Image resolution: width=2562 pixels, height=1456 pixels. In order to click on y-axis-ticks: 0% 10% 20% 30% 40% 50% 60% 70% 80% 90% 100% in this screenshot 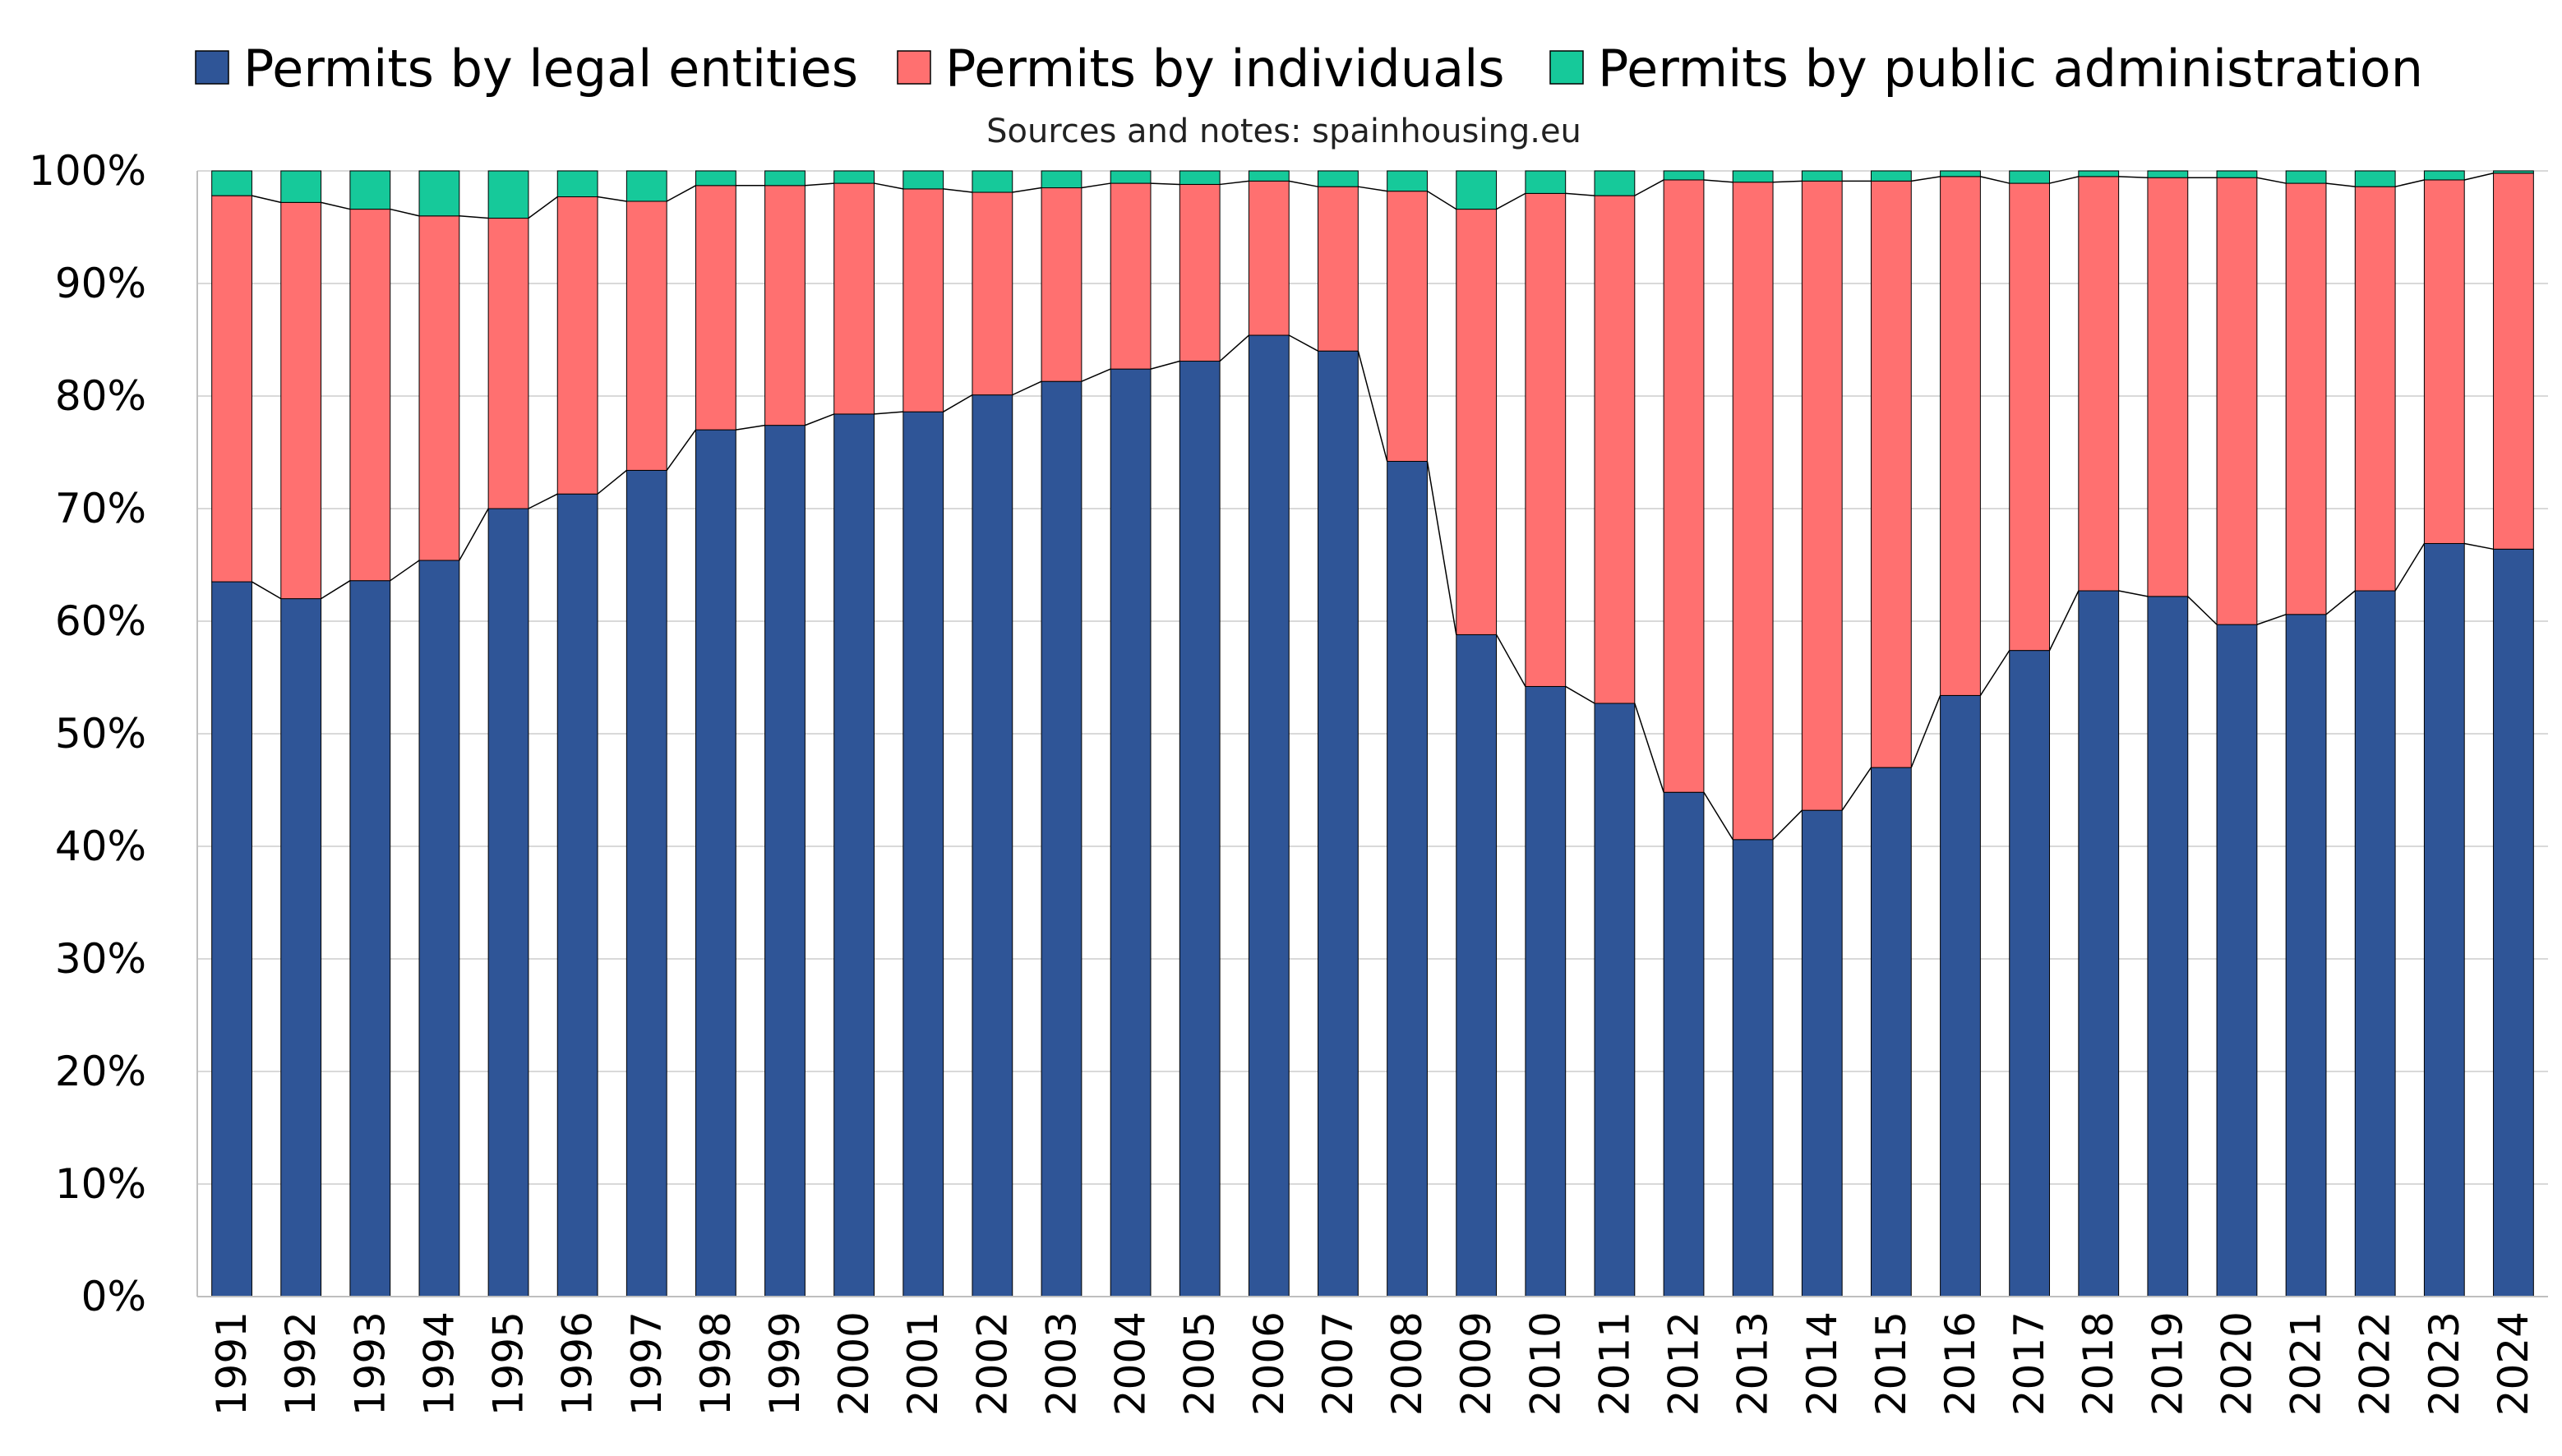, I will do `click(87, 733)`.